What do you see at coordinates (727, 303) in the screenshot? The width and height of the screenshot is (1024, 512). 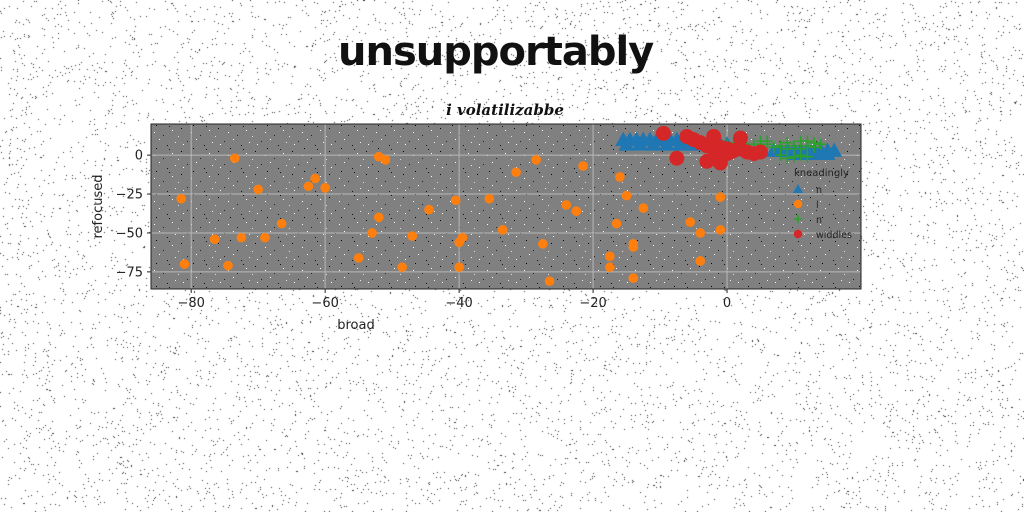 I see `x-tick-label: 0` at bounding box center [727, 303].